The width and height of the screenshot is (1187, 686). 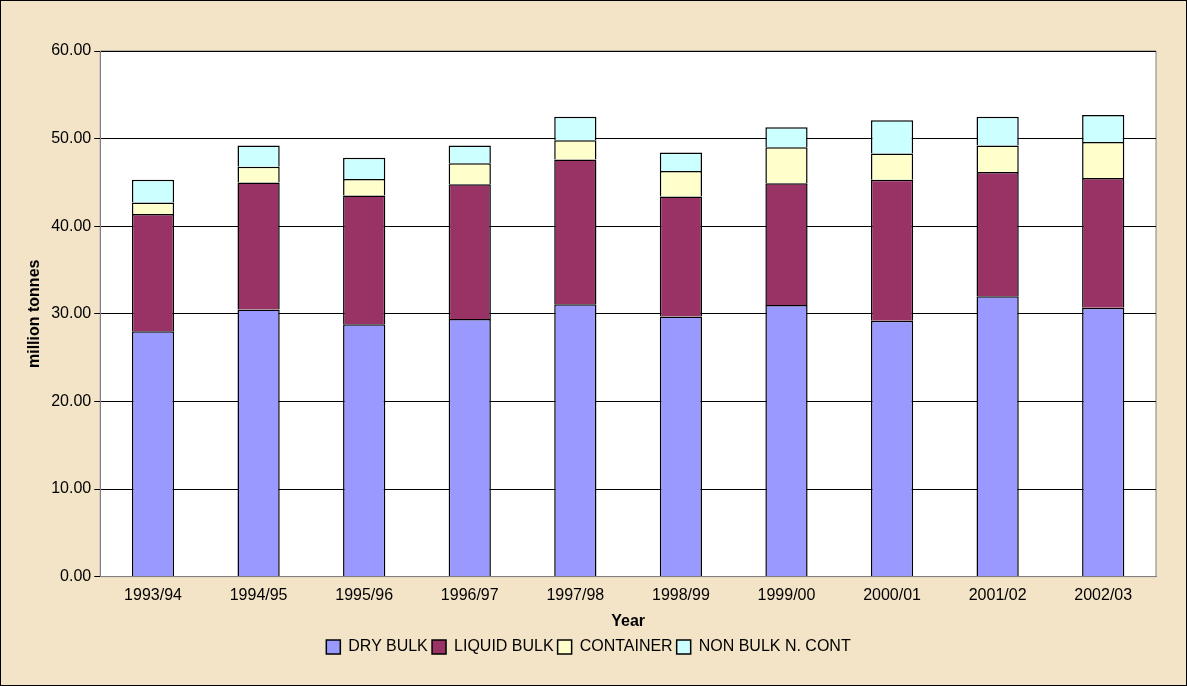 I want to click on y-tick-label: 10.00, so click(x=71, y=488).